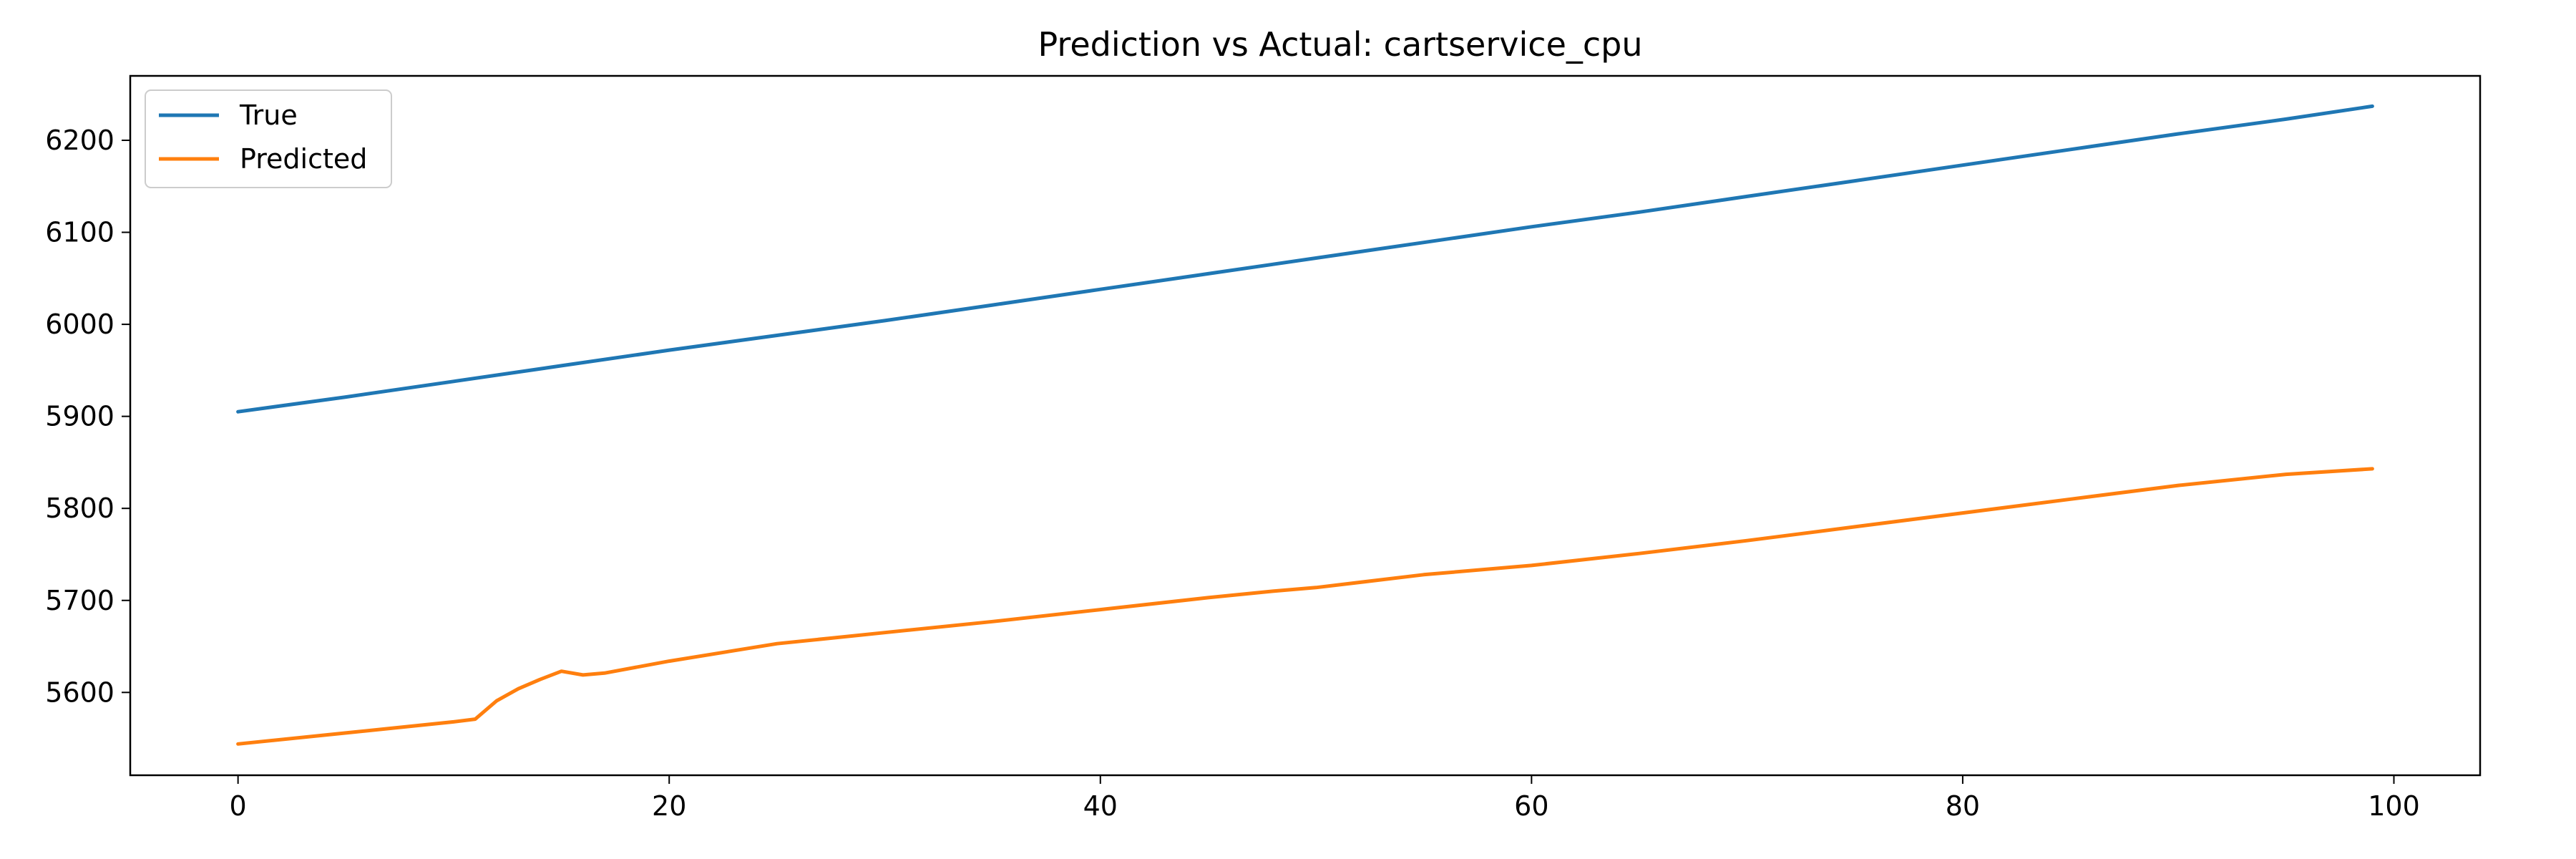 Image resolution: width=2576 pixels, height=859 pixels. Describe the element at coordinates (1340, 44) in the screenshot. I see `chart-title: Prediction vs Actual: cartservice_cpu` at that location.